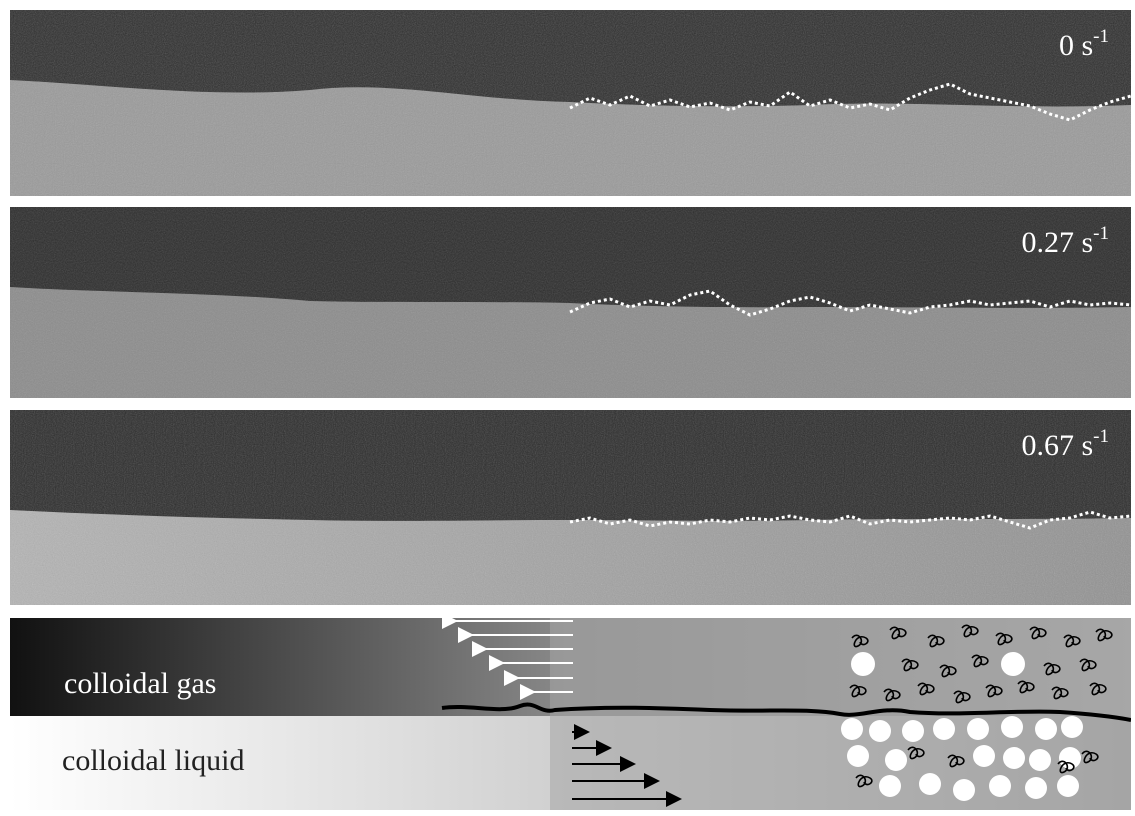 This screenshot has width=1135, height=816. I want to click on colloidal-liquid-label: colloidal liquid, so click(153, 760).